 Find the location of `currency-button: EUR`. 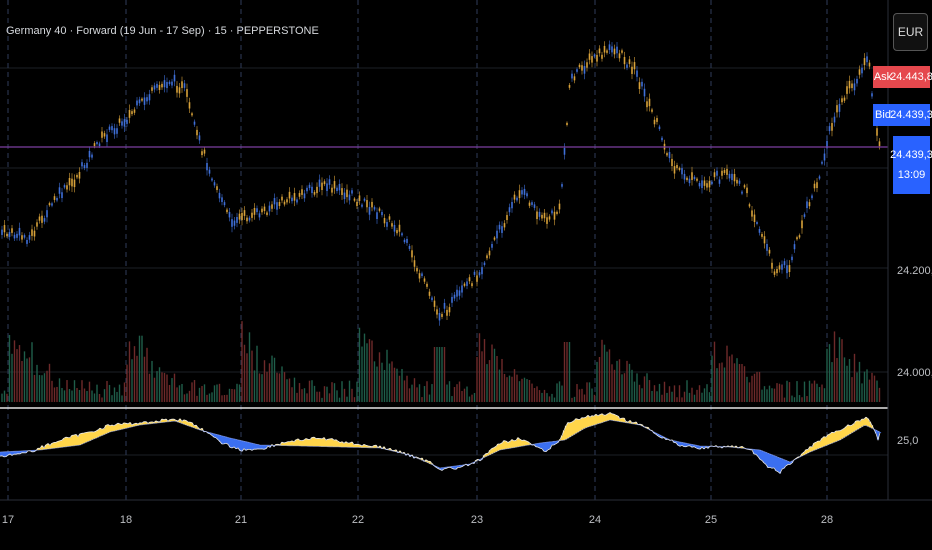

currency-button: EUR is located at coordinates (910, 32).